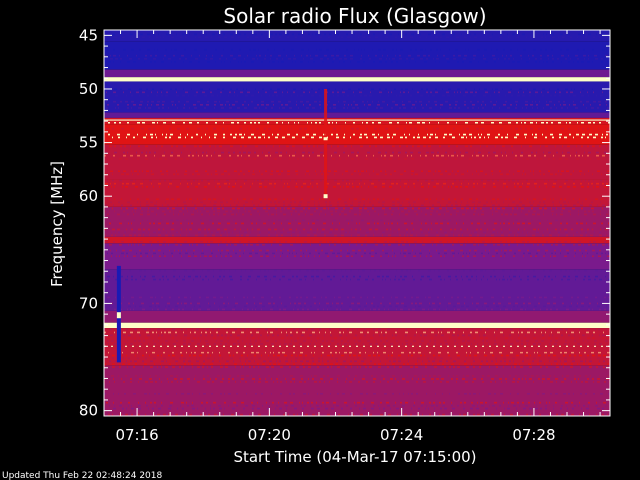 The width and height of the screenshot is (640, 480). What do you see at coordinates (354, 457) in the screenshot?
I see `x-axis-label: Start Time (04-Mar-17 07:15:00)` at bounding box center [354, 457].